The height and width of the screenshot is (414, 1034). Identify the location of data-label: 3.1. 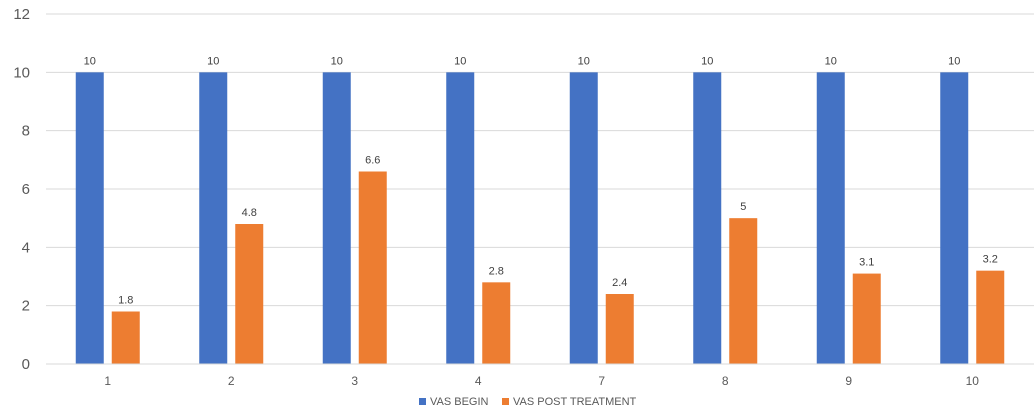
(866, 263).